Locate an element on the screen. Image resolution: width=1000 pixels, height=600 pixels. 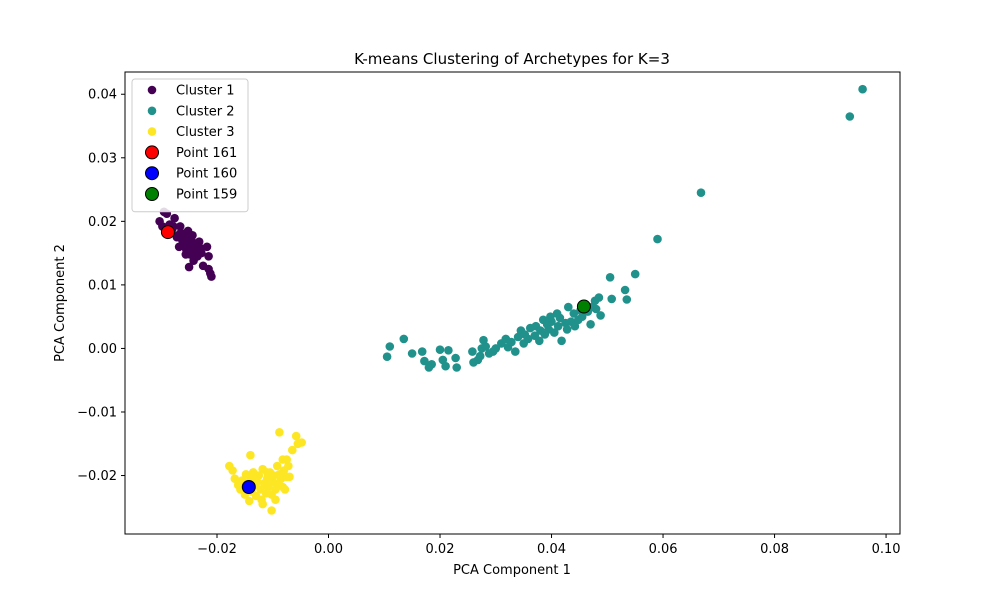
x-tick-label: 0.00 is located at coordinates (328, 549).